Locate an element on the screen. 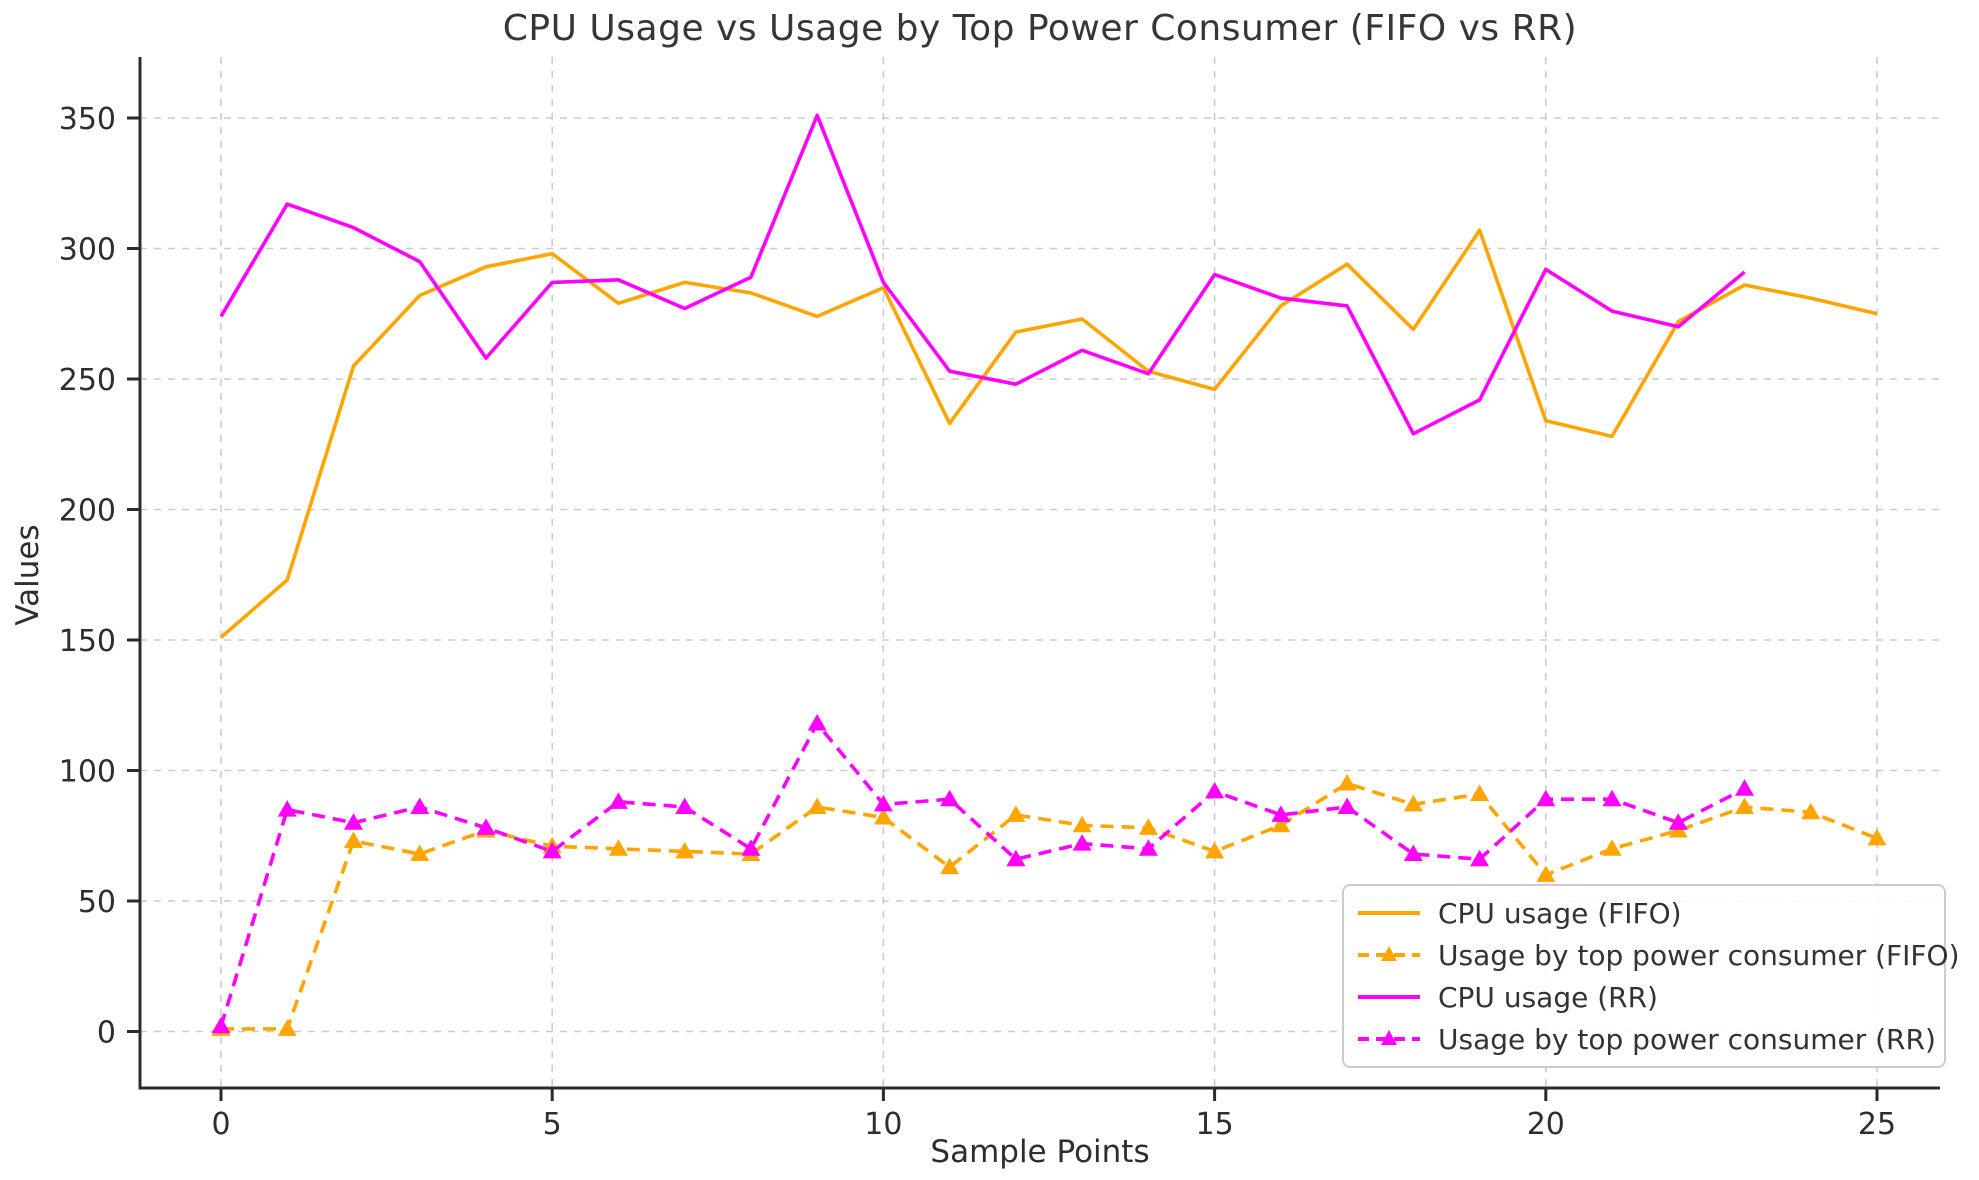 This screenshot has height=1180, width=1979. legend-label: CPU usage (RR) is located at coordinates (1548, 997).